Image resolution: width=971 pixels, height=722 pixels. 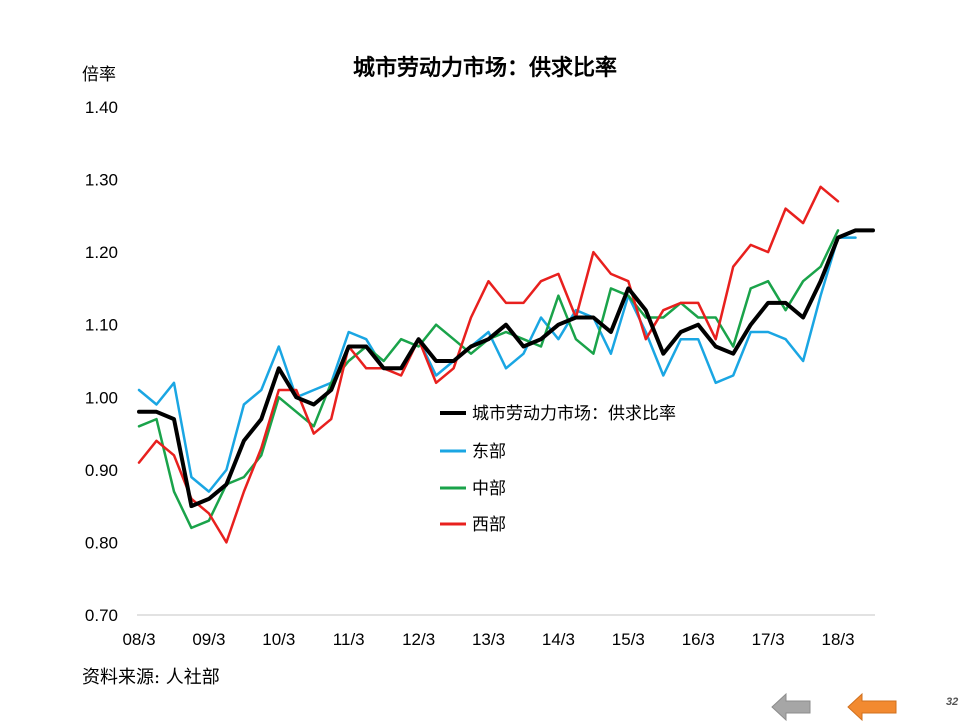 I want to click on y-tick-label: 0.90, so click(x=101, y=470).